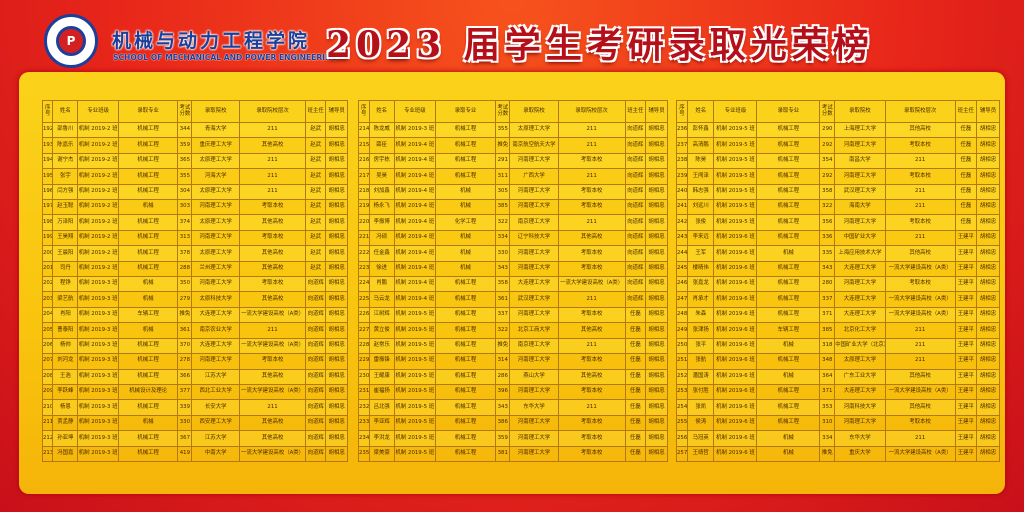 This screenshot has width=1024, height=512. I want to click on cell-seq: 238, so click(682, 161).